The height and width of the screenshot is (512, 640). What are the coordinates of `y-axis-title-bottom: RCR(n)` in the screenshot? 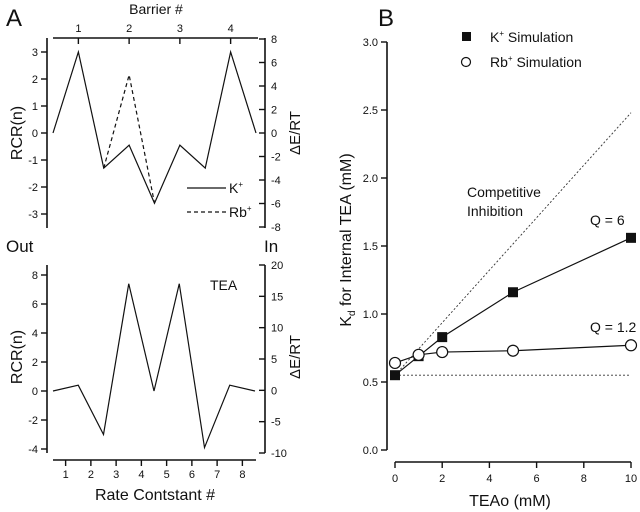 It's located at (17, 357).